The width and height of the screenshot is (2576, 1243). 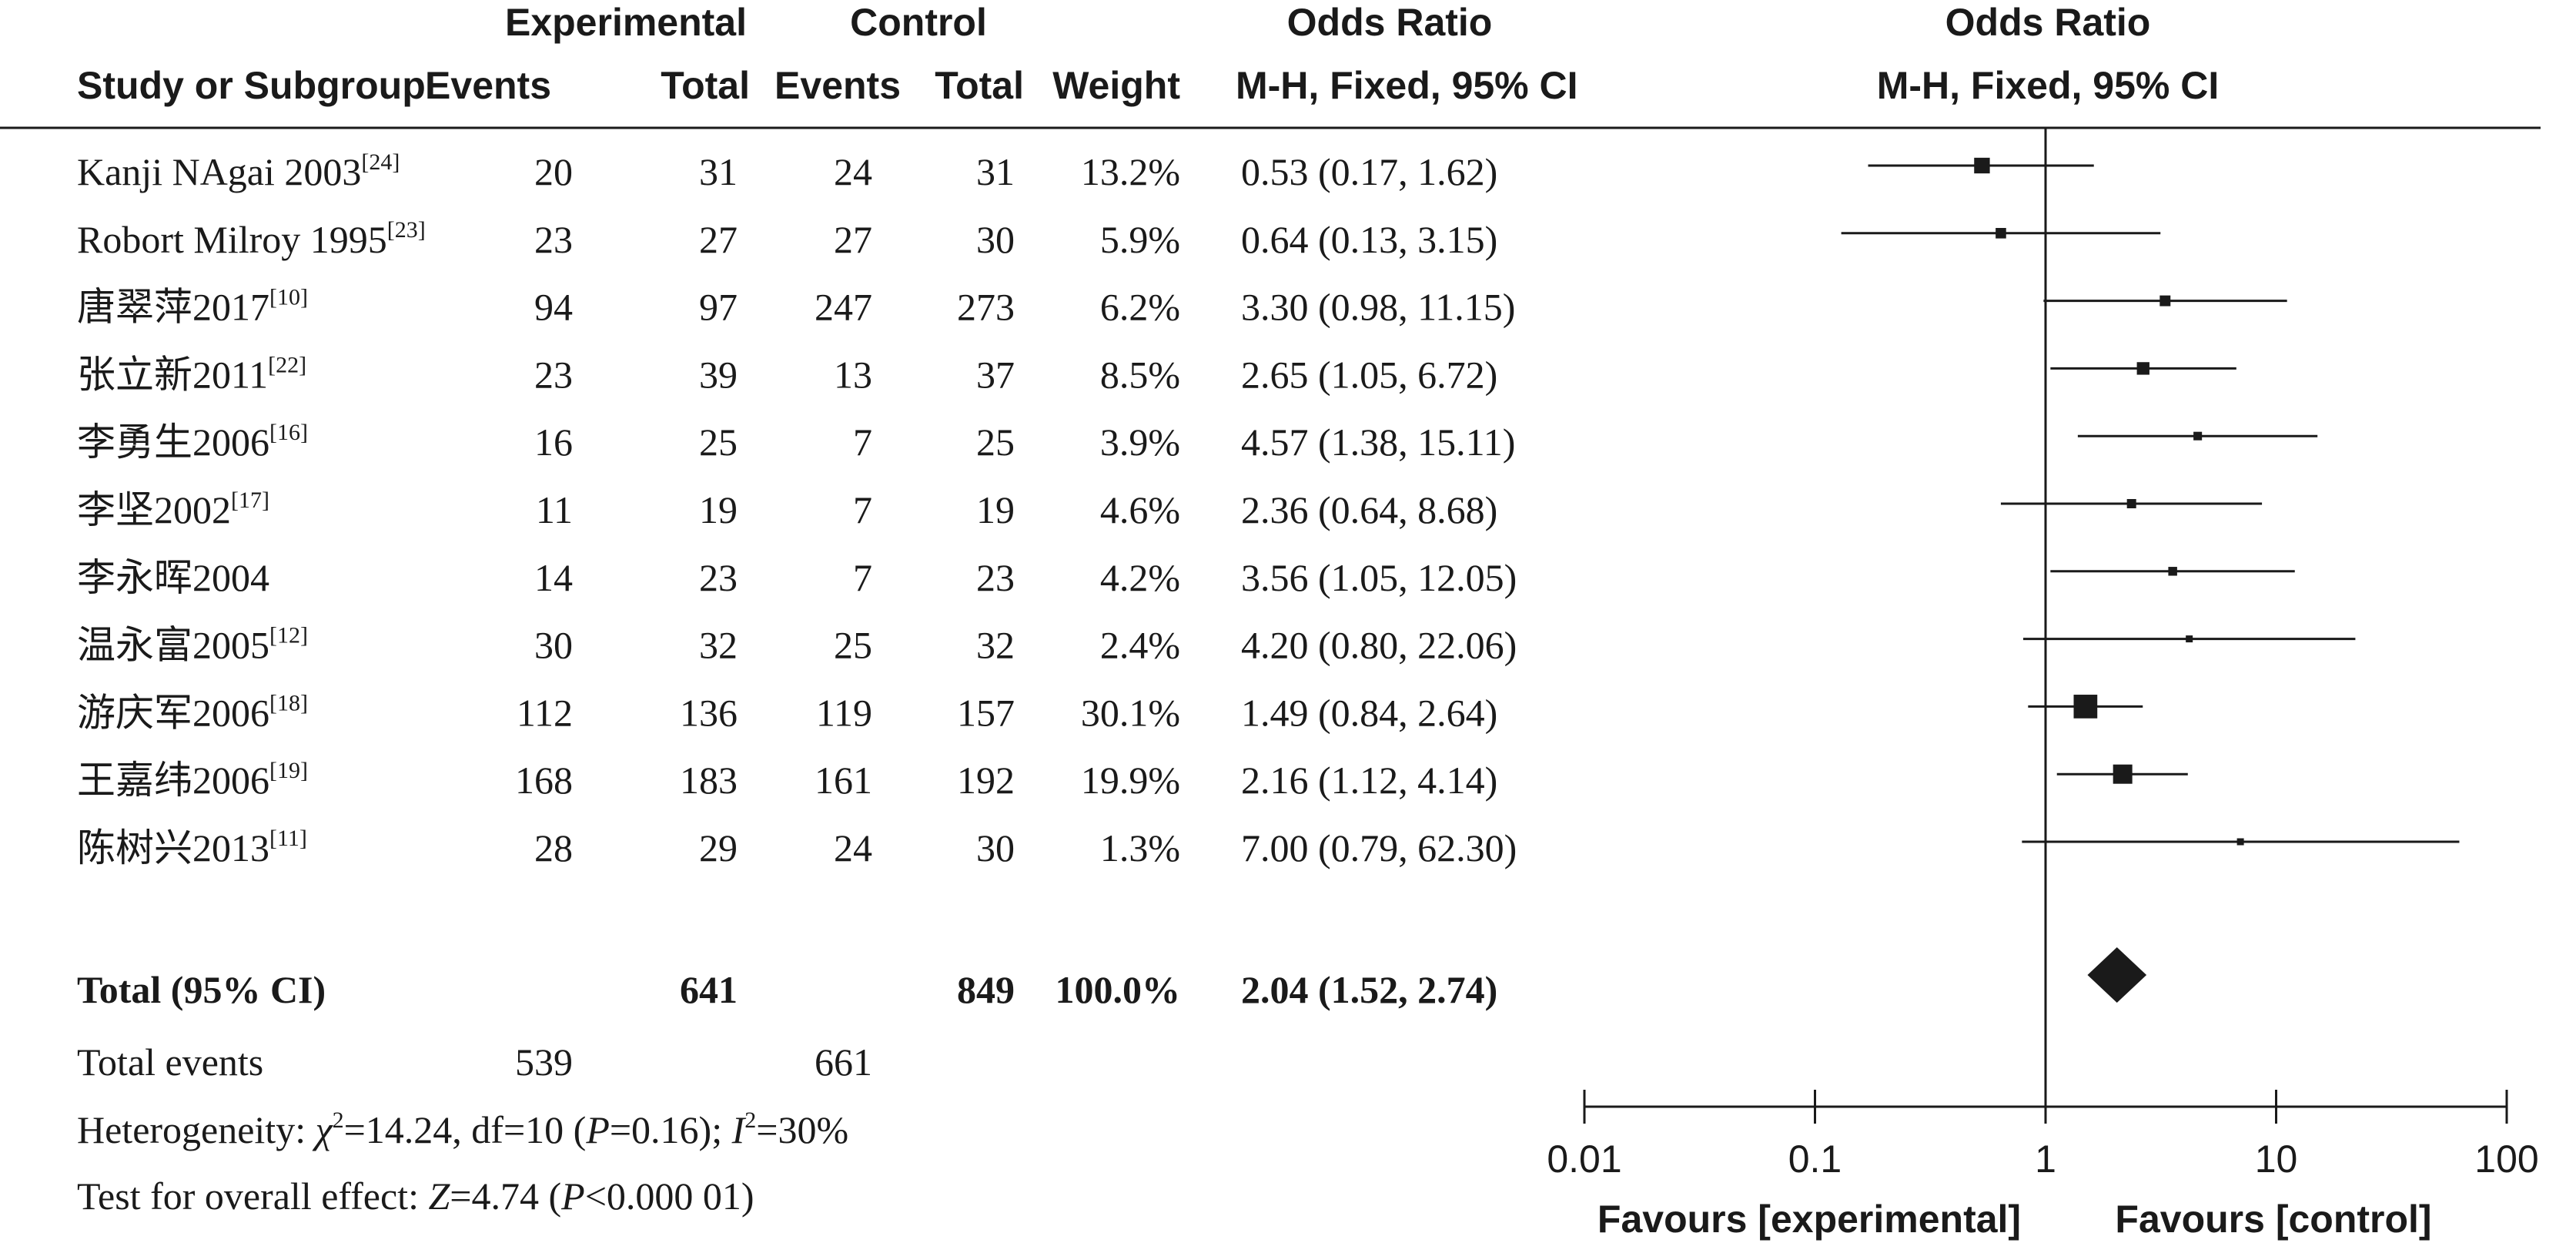 What do you see at coordinates (1369, 712) in the screenshot?
I see `study-ci-text: 1.49 (0.84, 2.64)` at bounding box center [1369, 712].